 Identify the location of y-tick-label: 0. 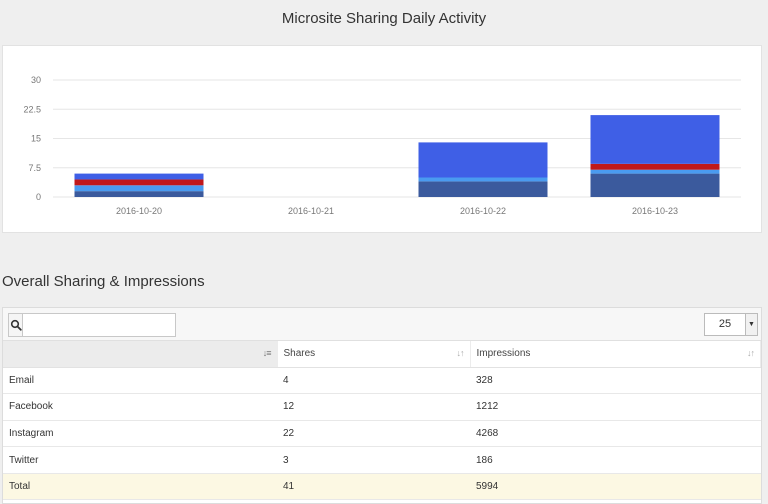
(38, 197).